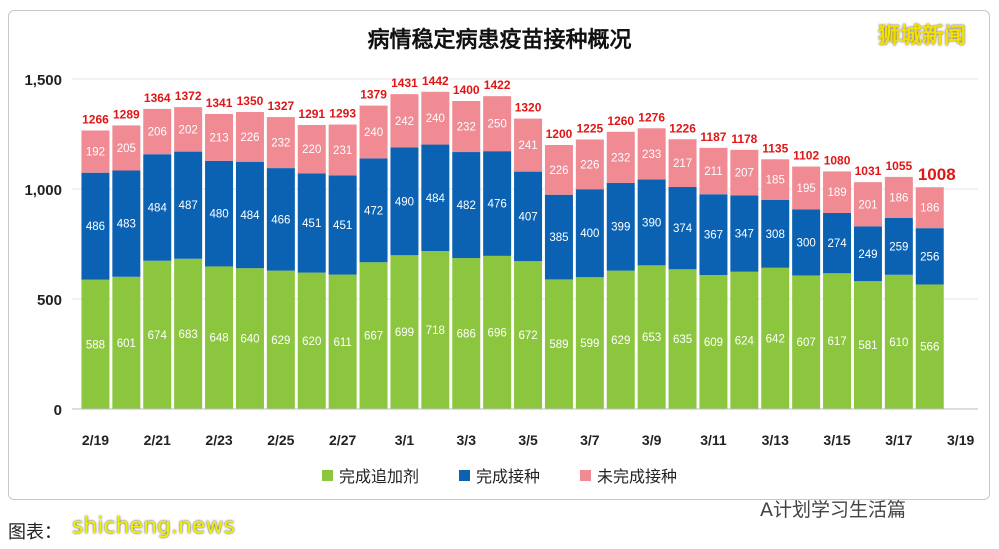 This screenshot has height=549, width=999. Describe the element at coordinates (898, 343) in the screenshot. I see `data-label: 610` at that location.